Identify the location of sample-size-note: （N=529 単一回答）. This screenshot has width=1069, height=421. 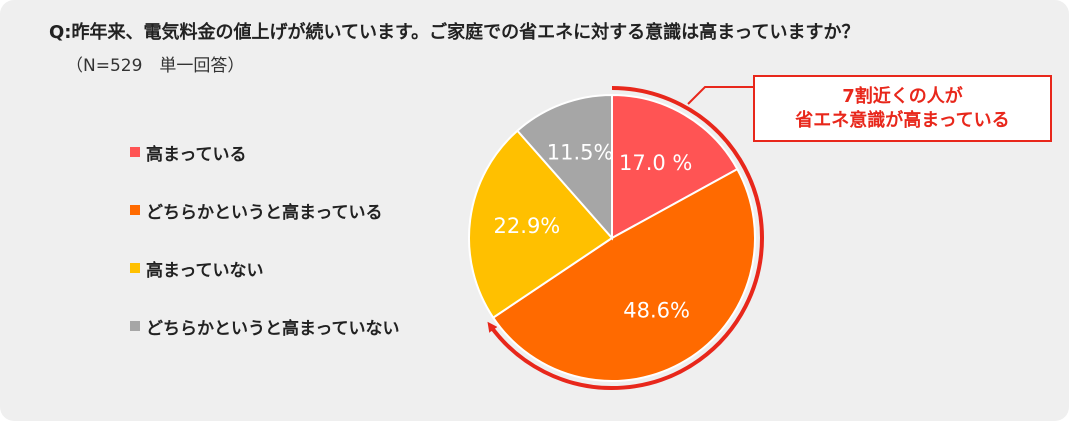
(155, 66).